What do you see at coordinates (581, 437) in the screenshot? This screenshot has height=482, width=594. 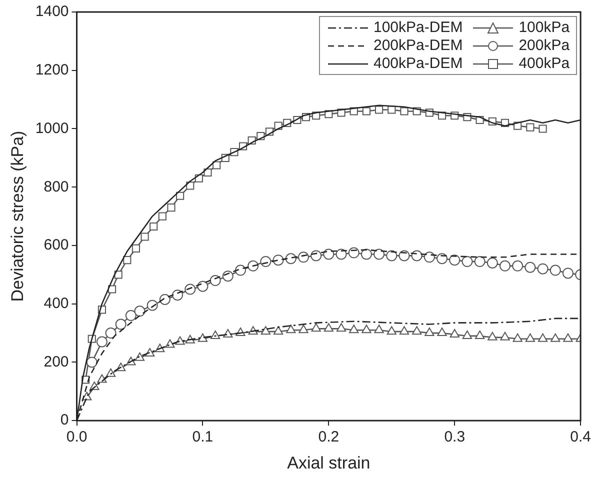 I see `x-tick-label: 0.4` at bounding box center [581, 437].